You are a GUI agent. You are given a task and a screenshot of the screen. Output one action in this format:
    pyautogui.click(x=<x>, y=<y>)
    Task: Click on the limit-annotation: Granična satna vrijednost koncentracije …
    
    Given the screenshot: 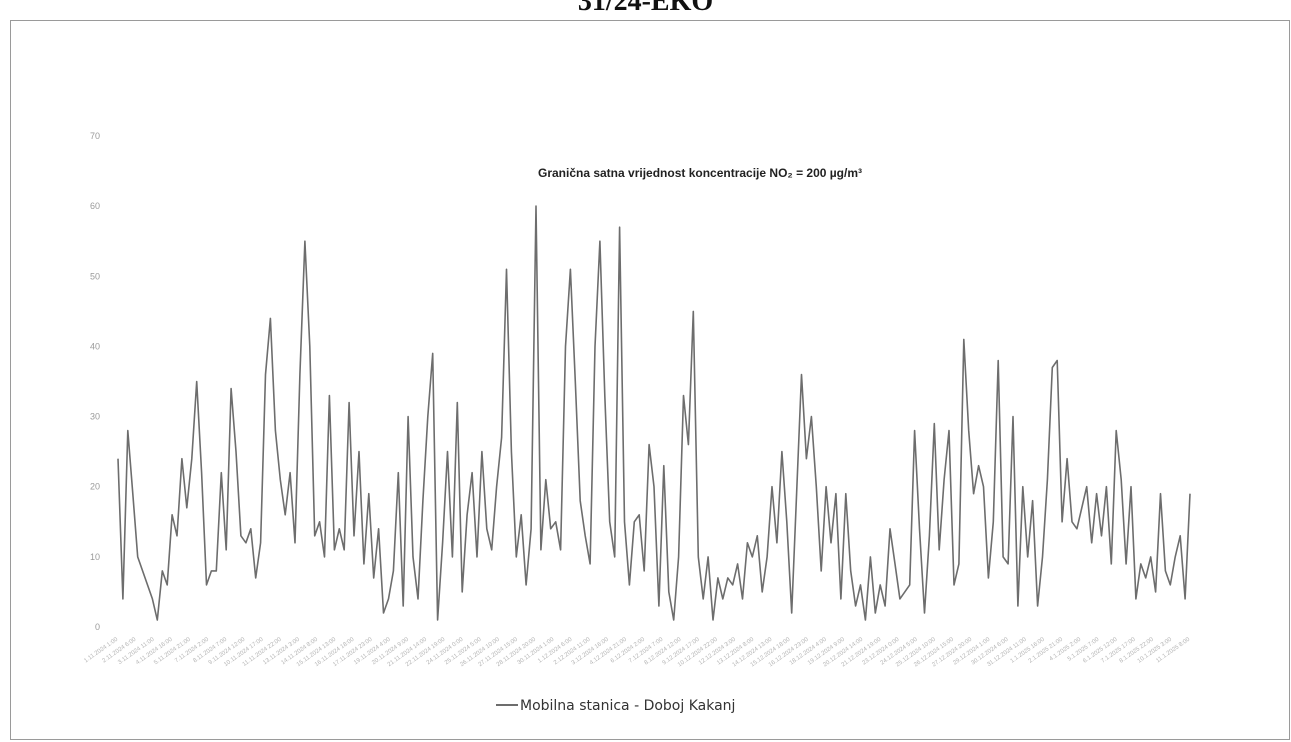 What is the action you would take?
    pyautogui.click(x=700, y=173)
    